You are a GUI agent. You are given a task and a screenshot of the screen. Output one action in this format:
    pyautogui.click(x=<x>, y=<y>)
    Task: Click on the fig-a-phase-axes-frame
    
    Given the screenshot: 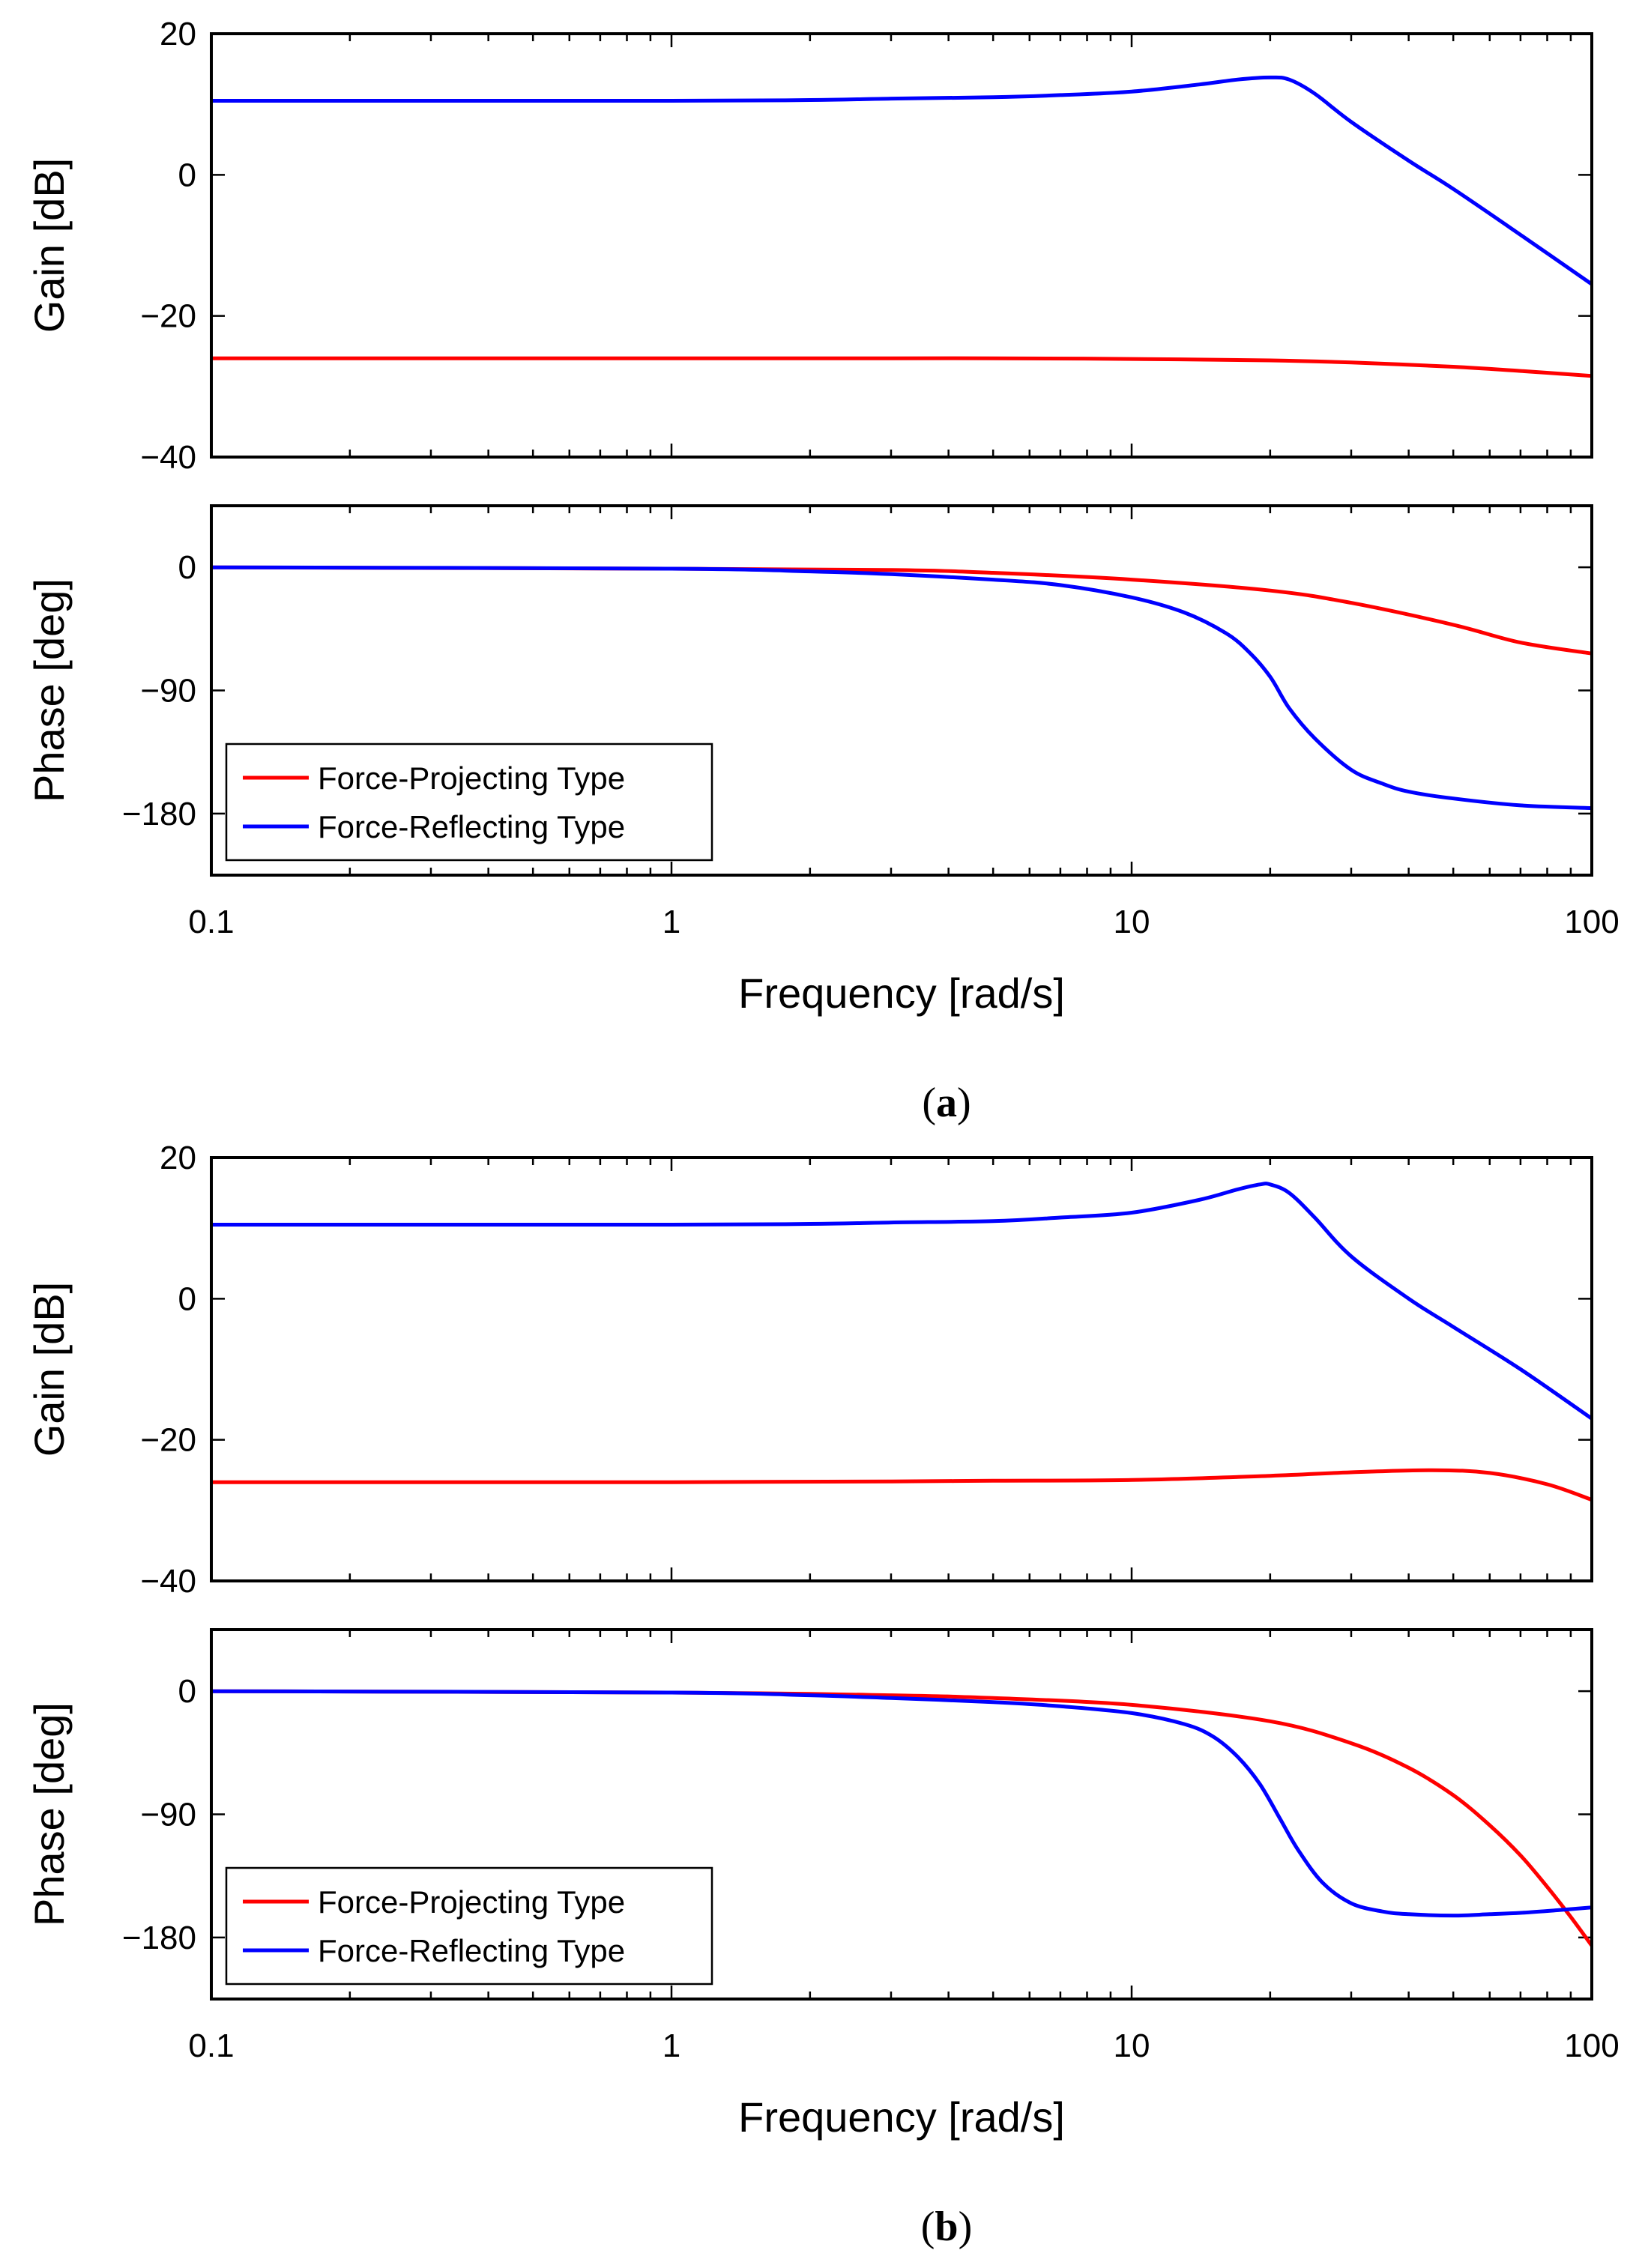 What is the action you would take?
    pyautogui.click(x=901, y=690)
    